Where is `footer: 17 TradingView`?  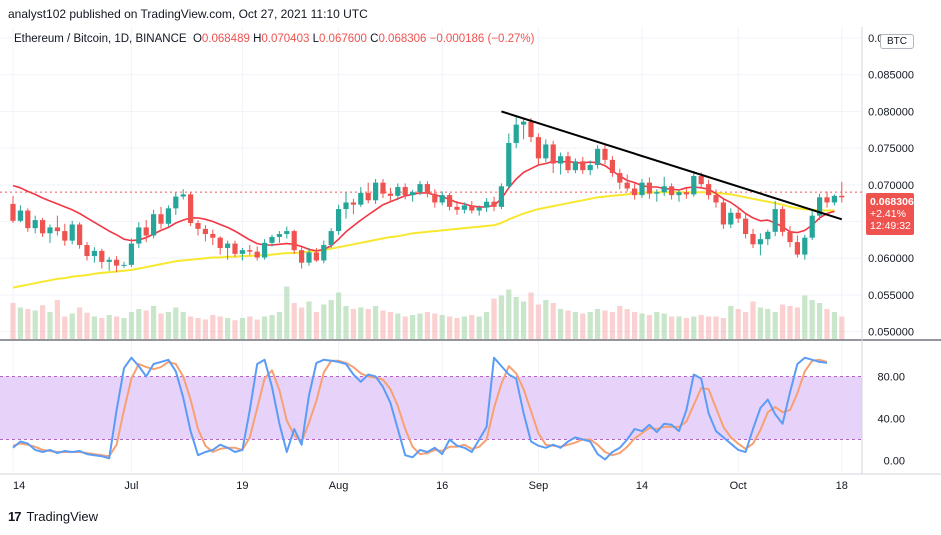 footer: 17 TradingView is located at coordinates (53, 516).